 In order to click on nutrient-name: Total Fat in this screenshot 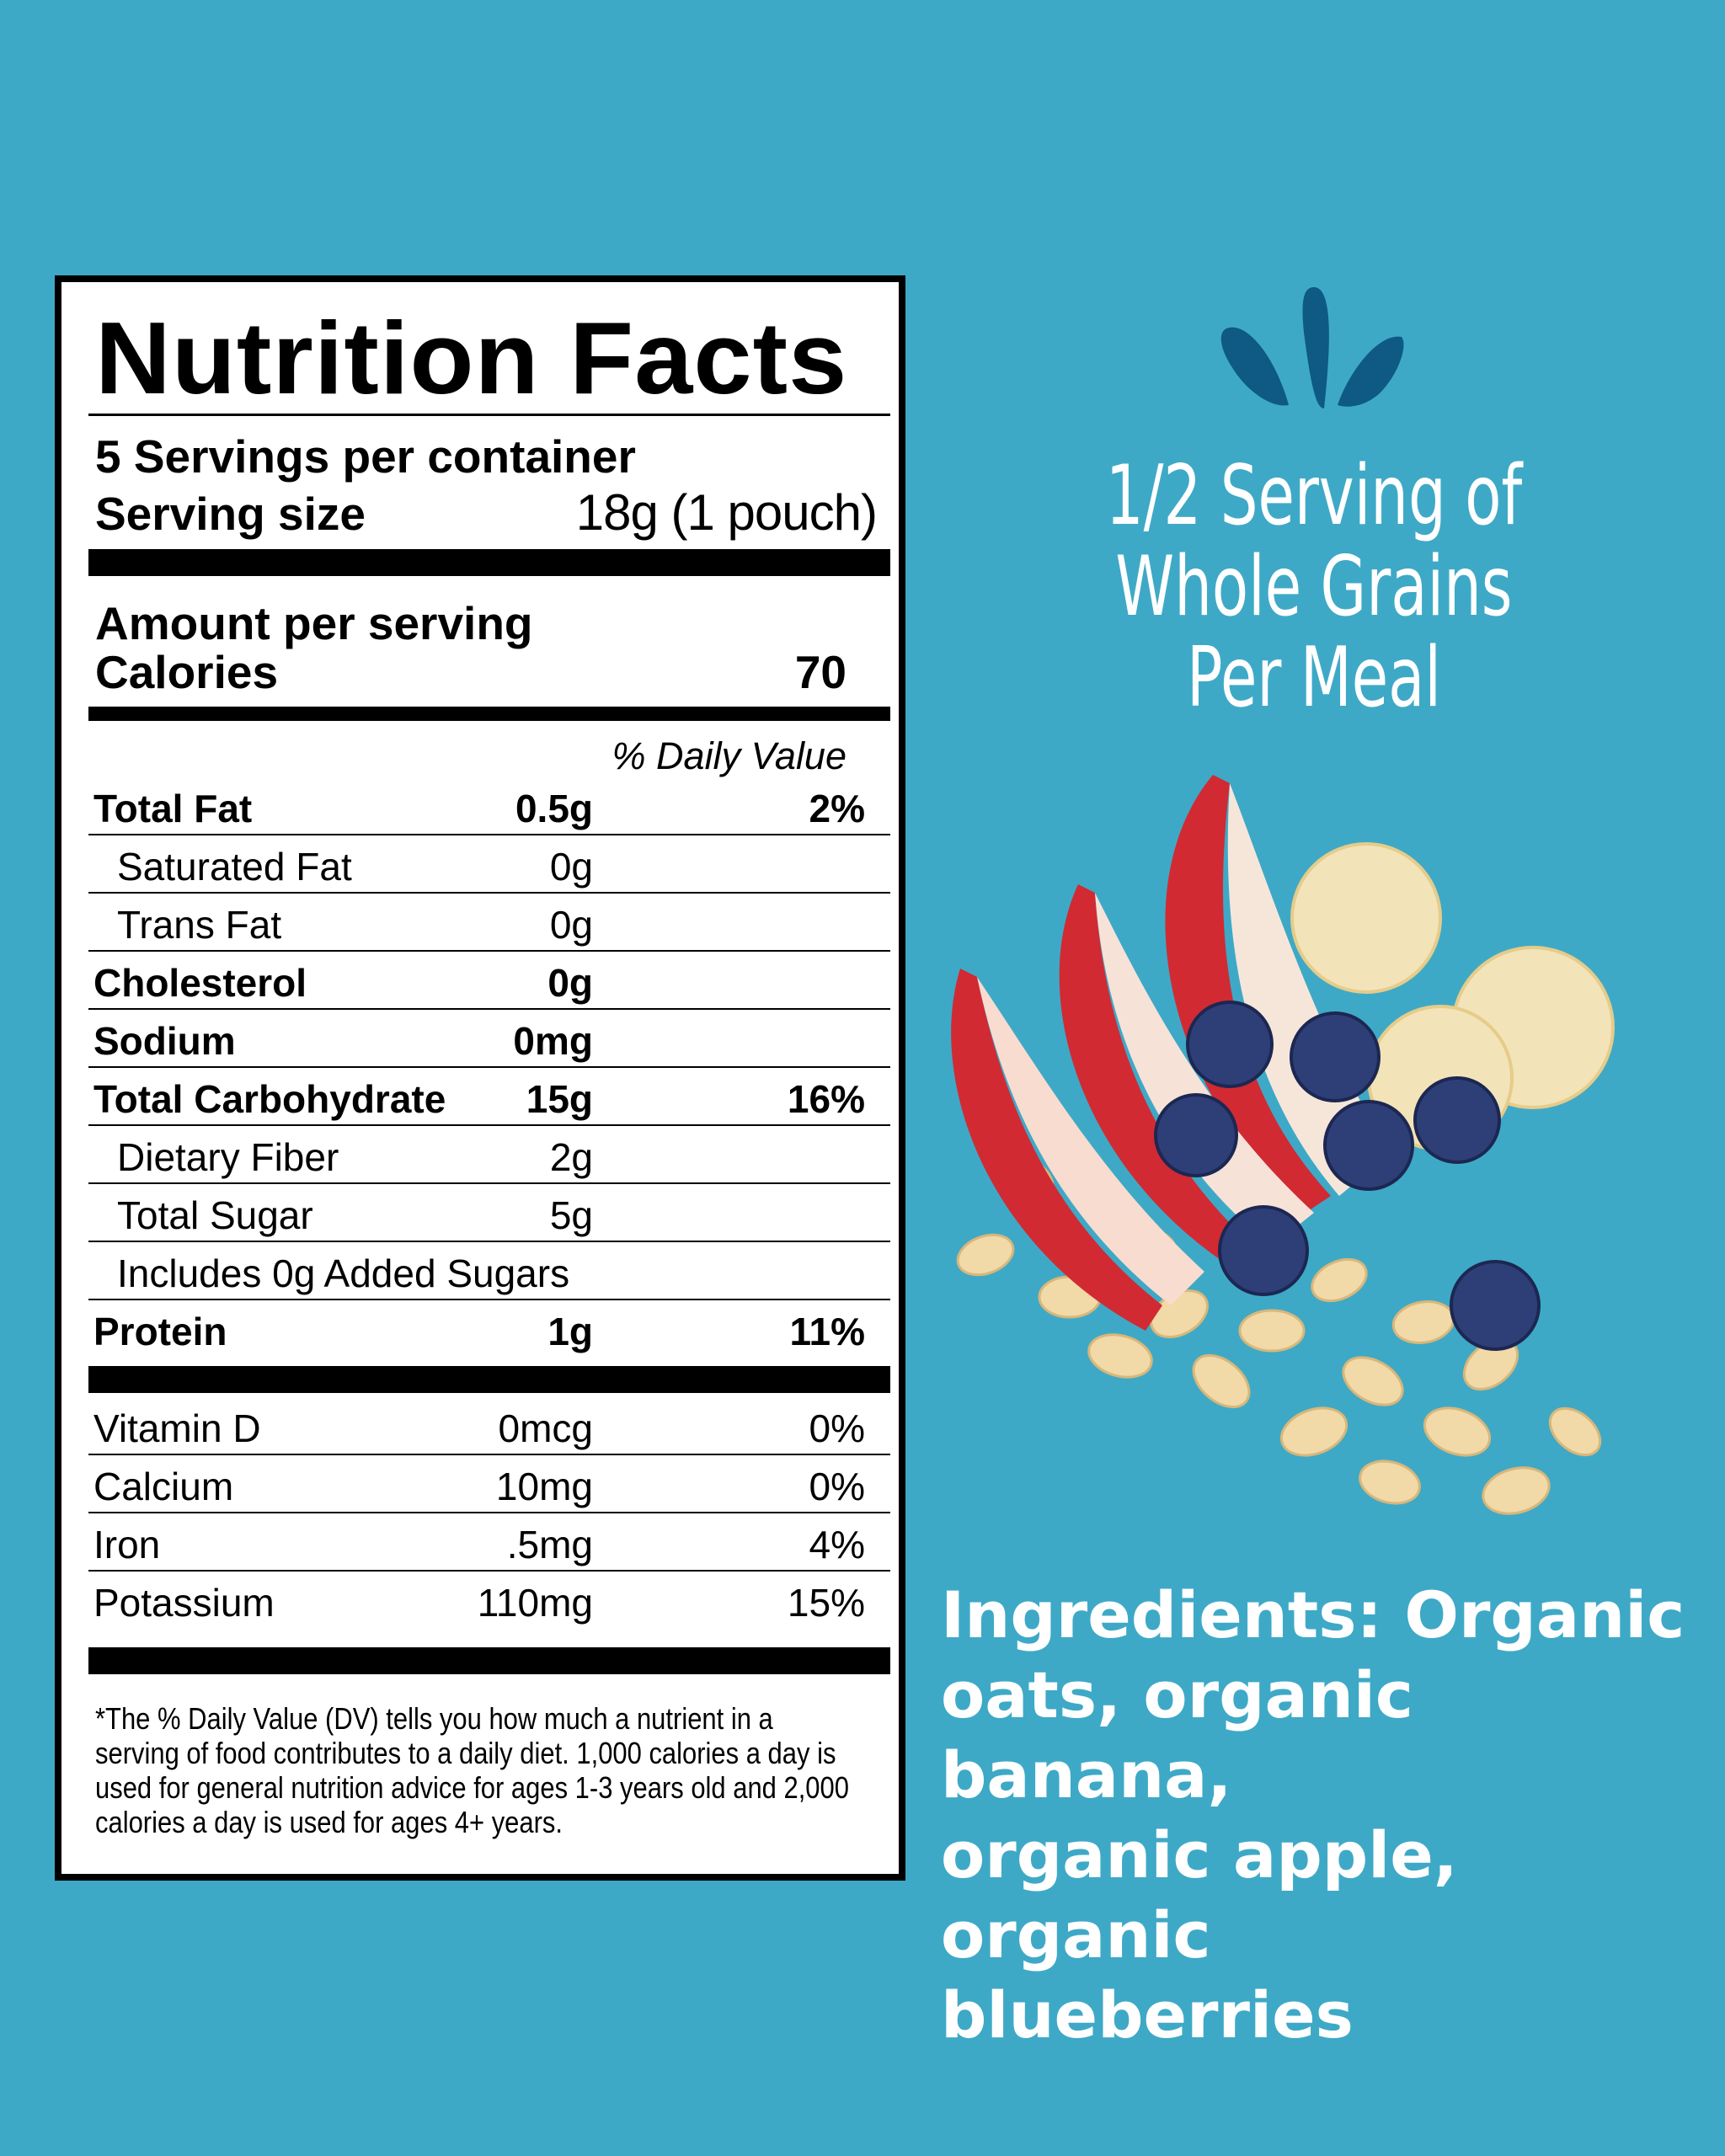, I will do `click(173, 808)`.